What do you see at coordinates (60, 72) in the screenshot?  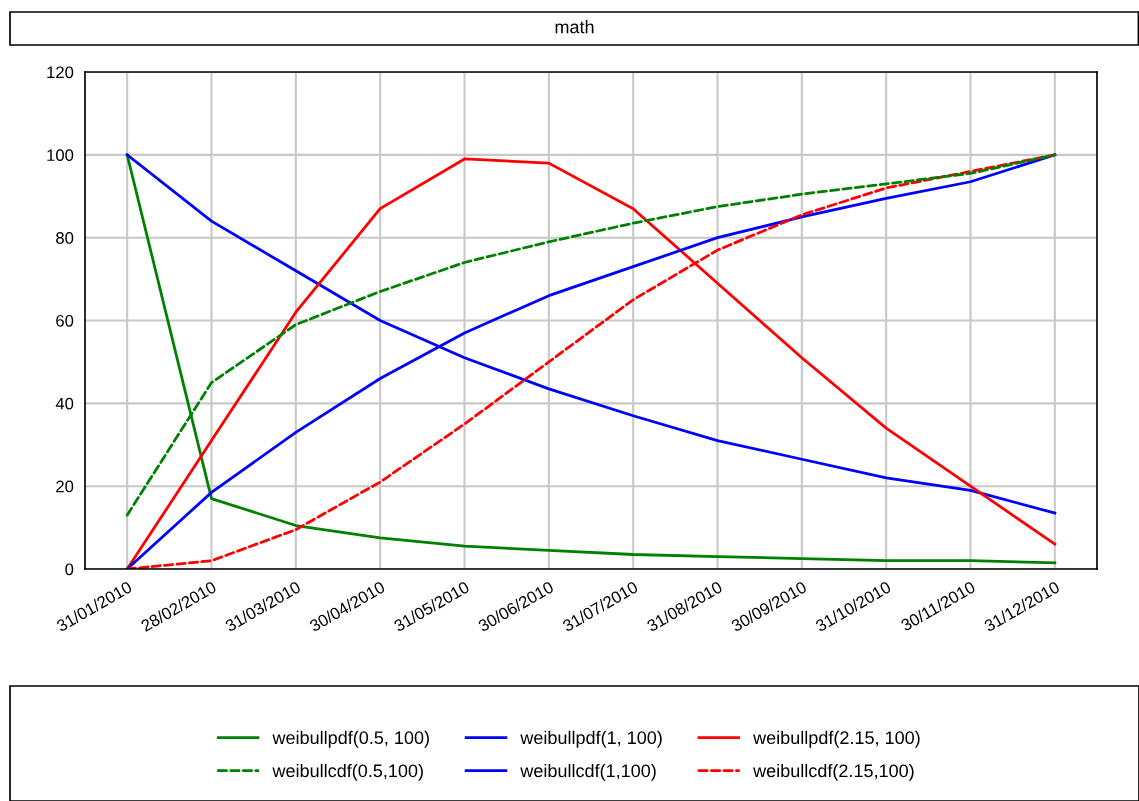 I see `y-tick-label: 120` at bounding box center [60, 72].